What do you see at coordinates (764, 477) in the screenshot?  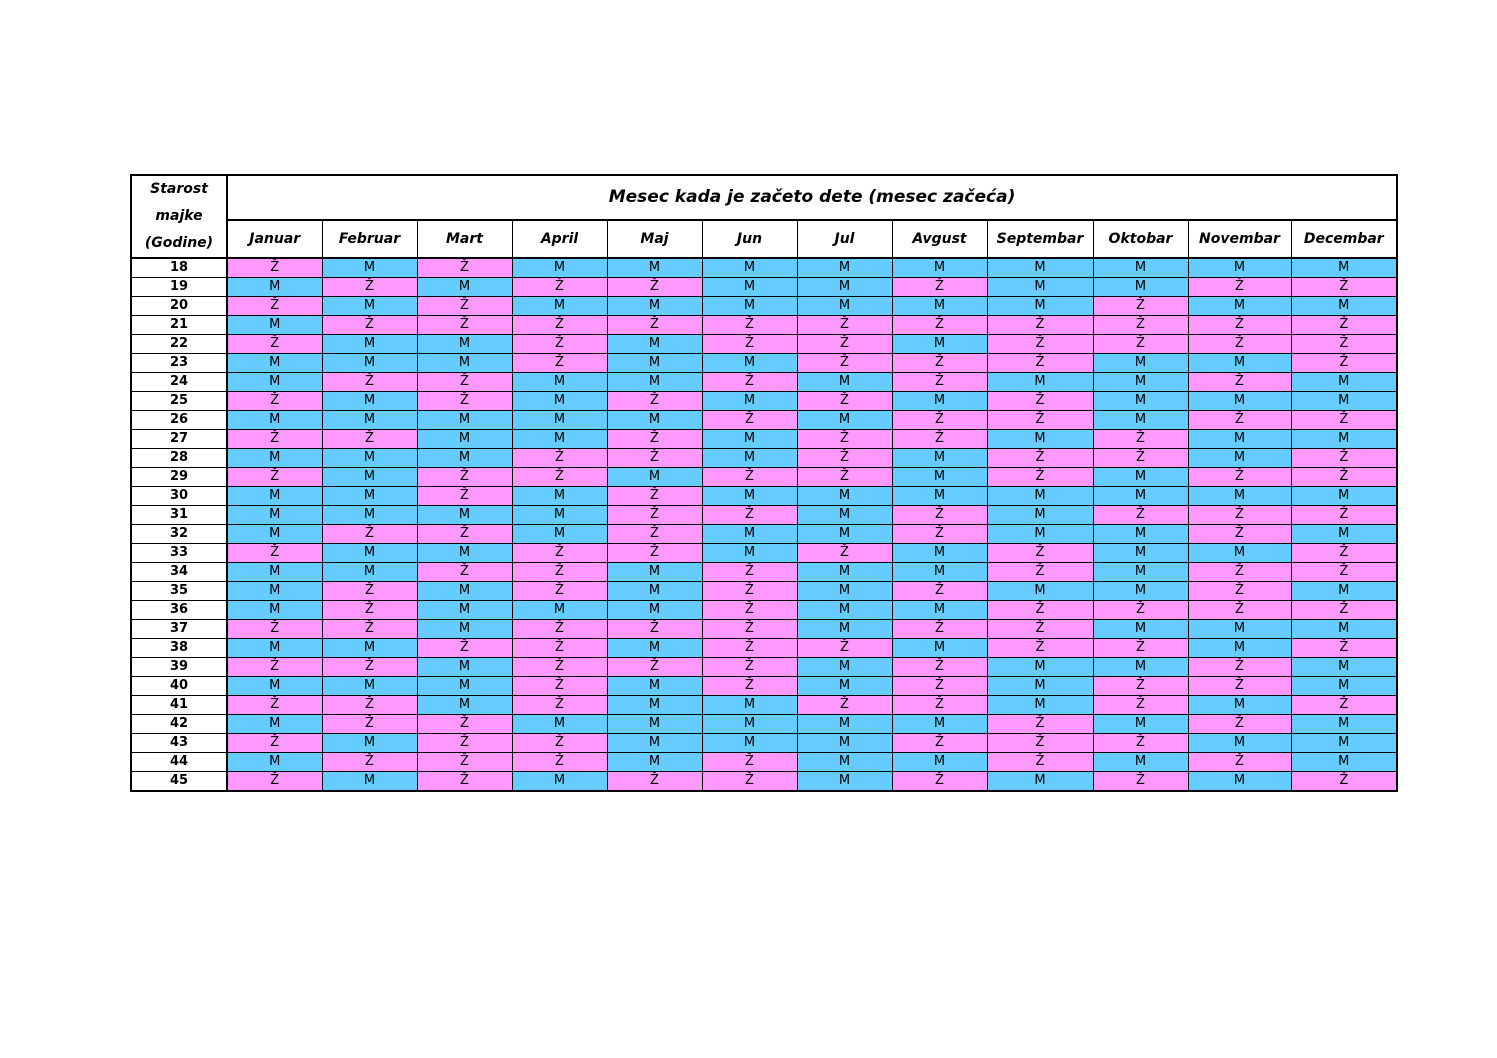 I see `table-row: 29 Ž M Ž Ž M Ž Ž M Ž M Ž Ž` at bounding box center [764, 477].